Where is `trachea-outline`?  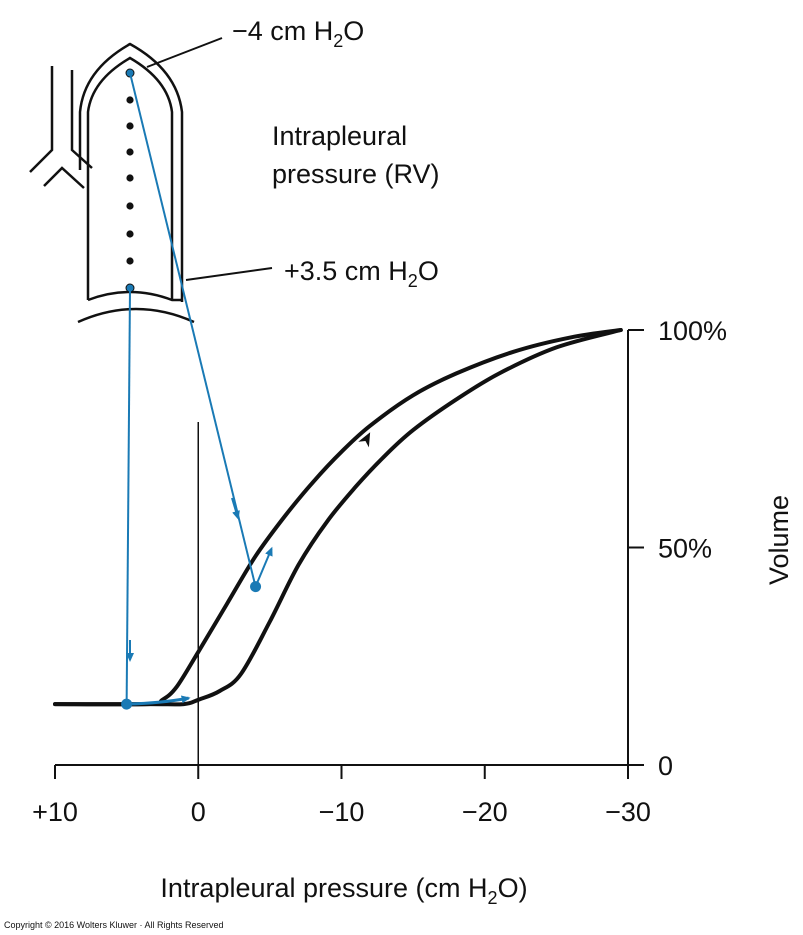
trachea-outline is located at coordinates (41, 119).